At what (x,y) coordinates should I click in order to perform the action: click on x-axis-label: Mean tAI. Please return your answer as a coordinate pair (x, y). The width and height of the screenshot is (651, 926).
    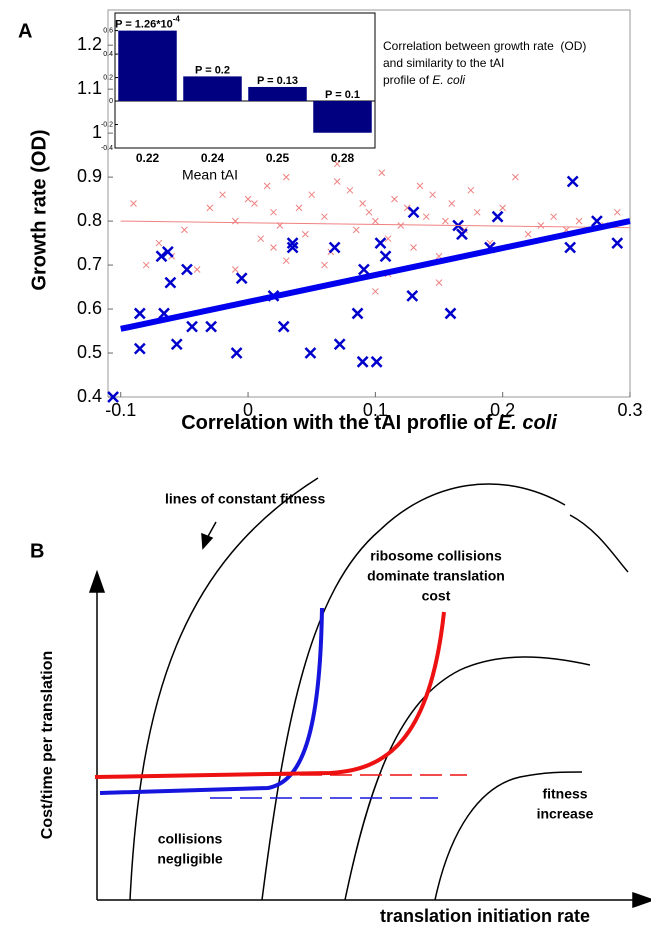
    Looking at the image, I should click on (210, 175).